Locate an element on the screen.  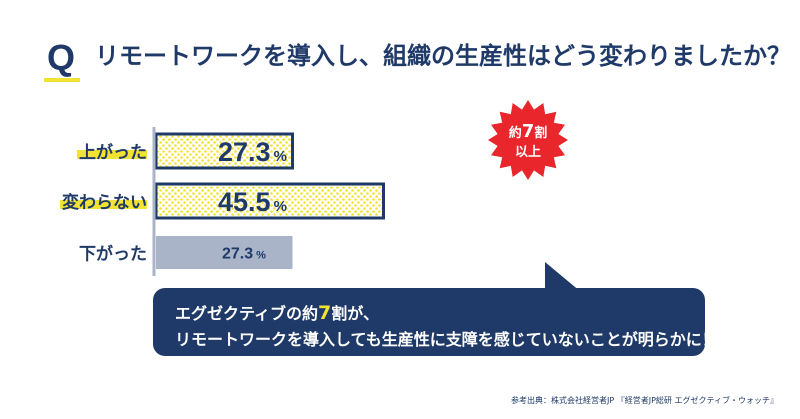
category-label-1: 変わらない is located at coordinates (104, 202).